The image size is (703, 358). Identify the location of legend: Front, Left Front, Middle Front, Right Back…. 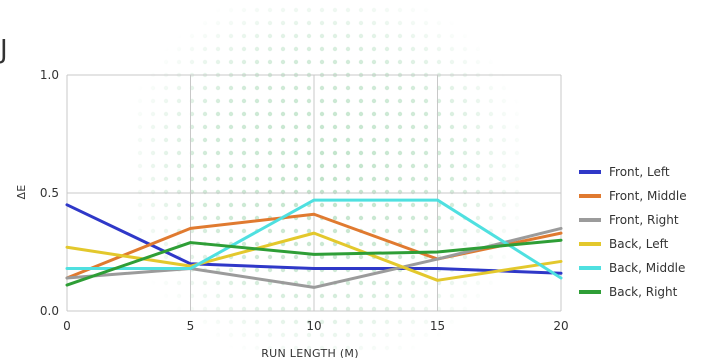
(633, 232).